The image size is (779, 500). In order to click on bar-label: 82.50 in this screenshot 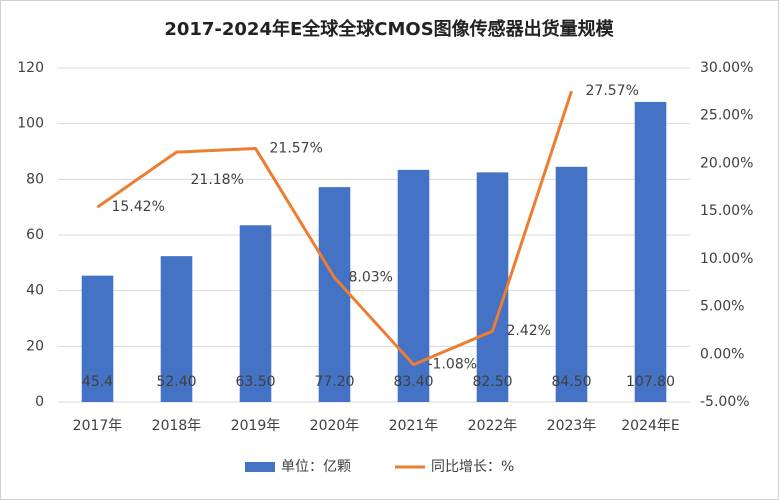, I will do `click(492, 382)`.